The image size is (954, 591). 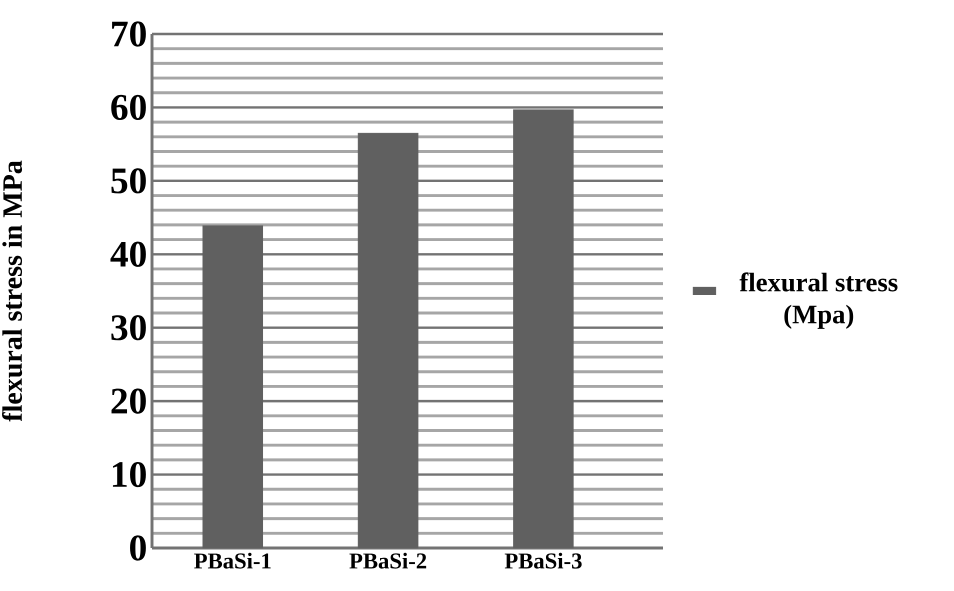 I want to click on x-tick-label: PBaSi-1, so click(x=232, y=560).